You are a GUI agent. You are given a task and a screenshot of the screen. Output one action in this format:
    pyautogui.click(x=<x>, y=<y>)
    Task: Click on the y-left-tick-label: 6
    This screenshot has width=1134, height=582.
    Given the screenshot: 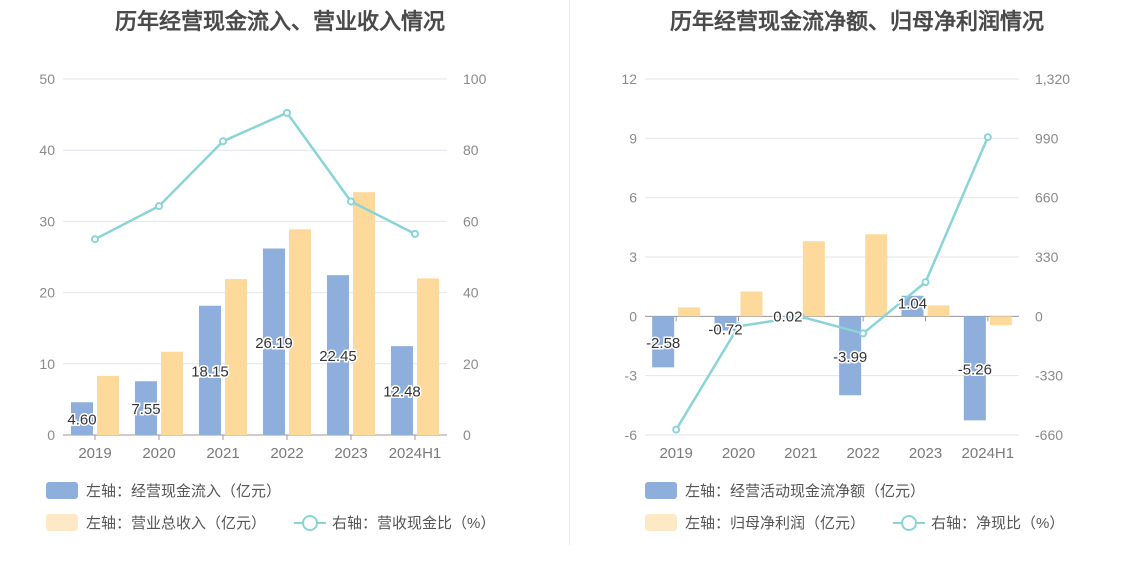 What is the action you would take?
    pyautogui.click(x=633, y=198)
    